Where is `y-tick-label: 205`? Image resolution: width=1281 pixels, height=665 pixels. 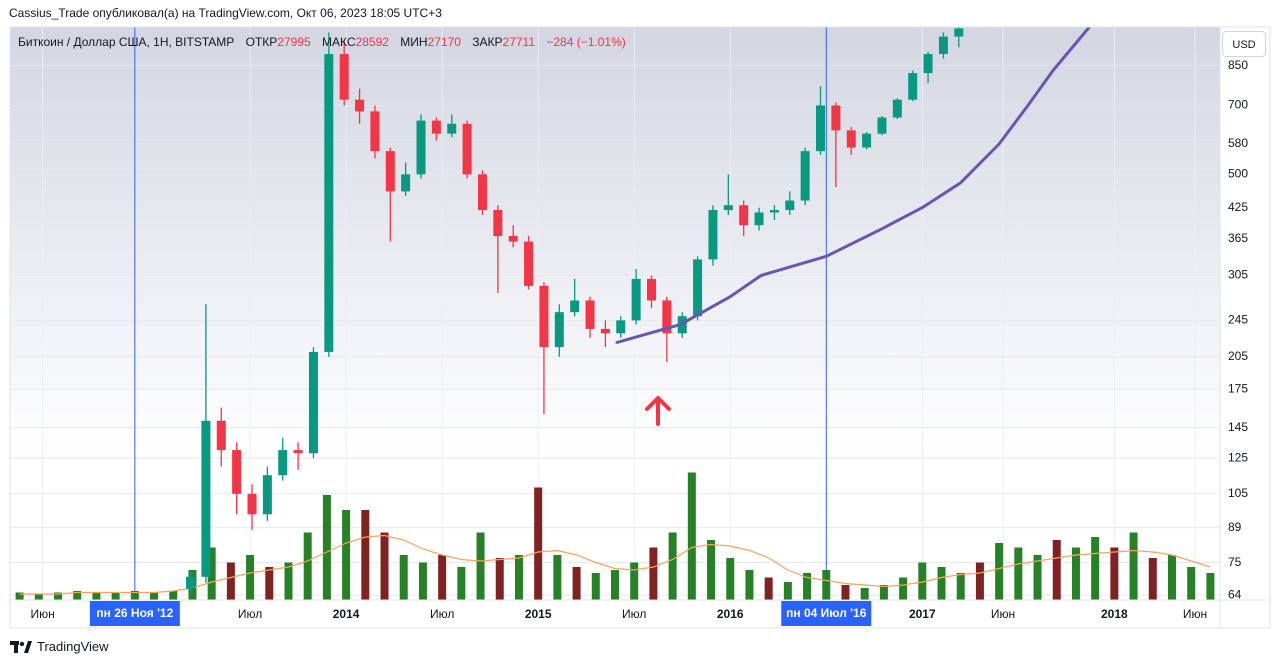 y-tick-label: 205 is located at coordinates (1238, 356).